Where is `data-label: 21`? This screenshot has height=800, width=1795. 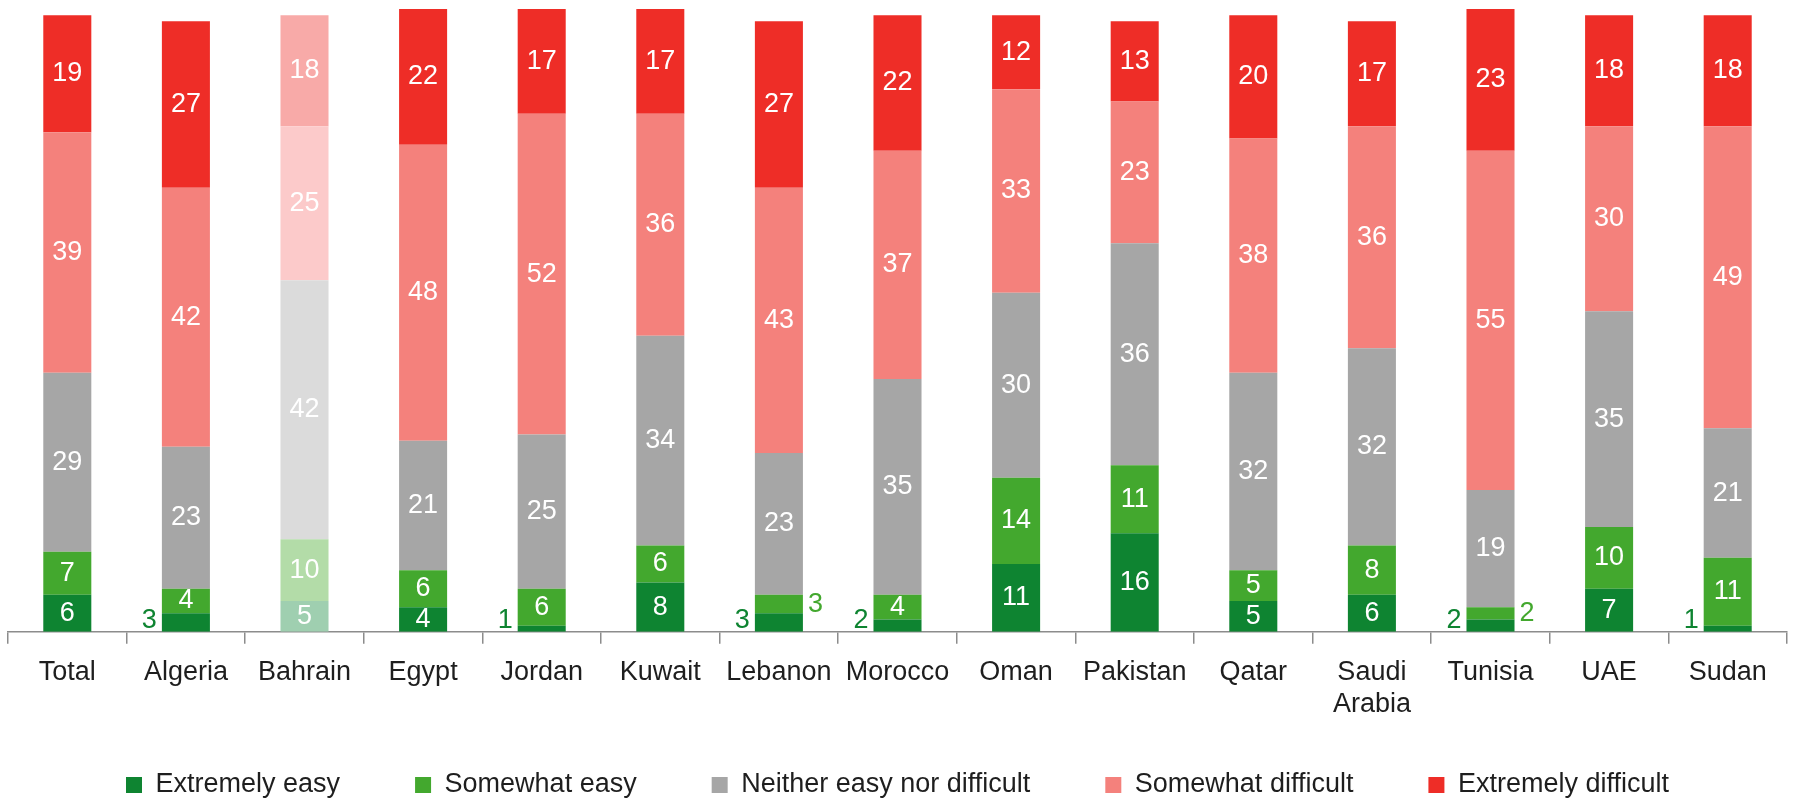
data-label: 21 is located at coordinates (1727, 491).